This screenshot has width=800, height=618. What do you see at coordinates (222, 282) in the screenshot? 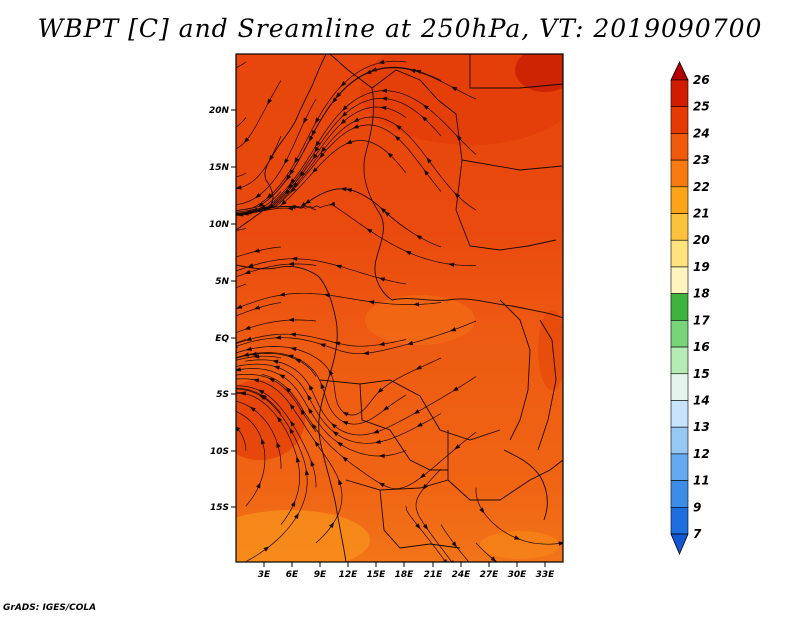
I see `lat-tick-label: 5N` at bounding box center [222, 282].